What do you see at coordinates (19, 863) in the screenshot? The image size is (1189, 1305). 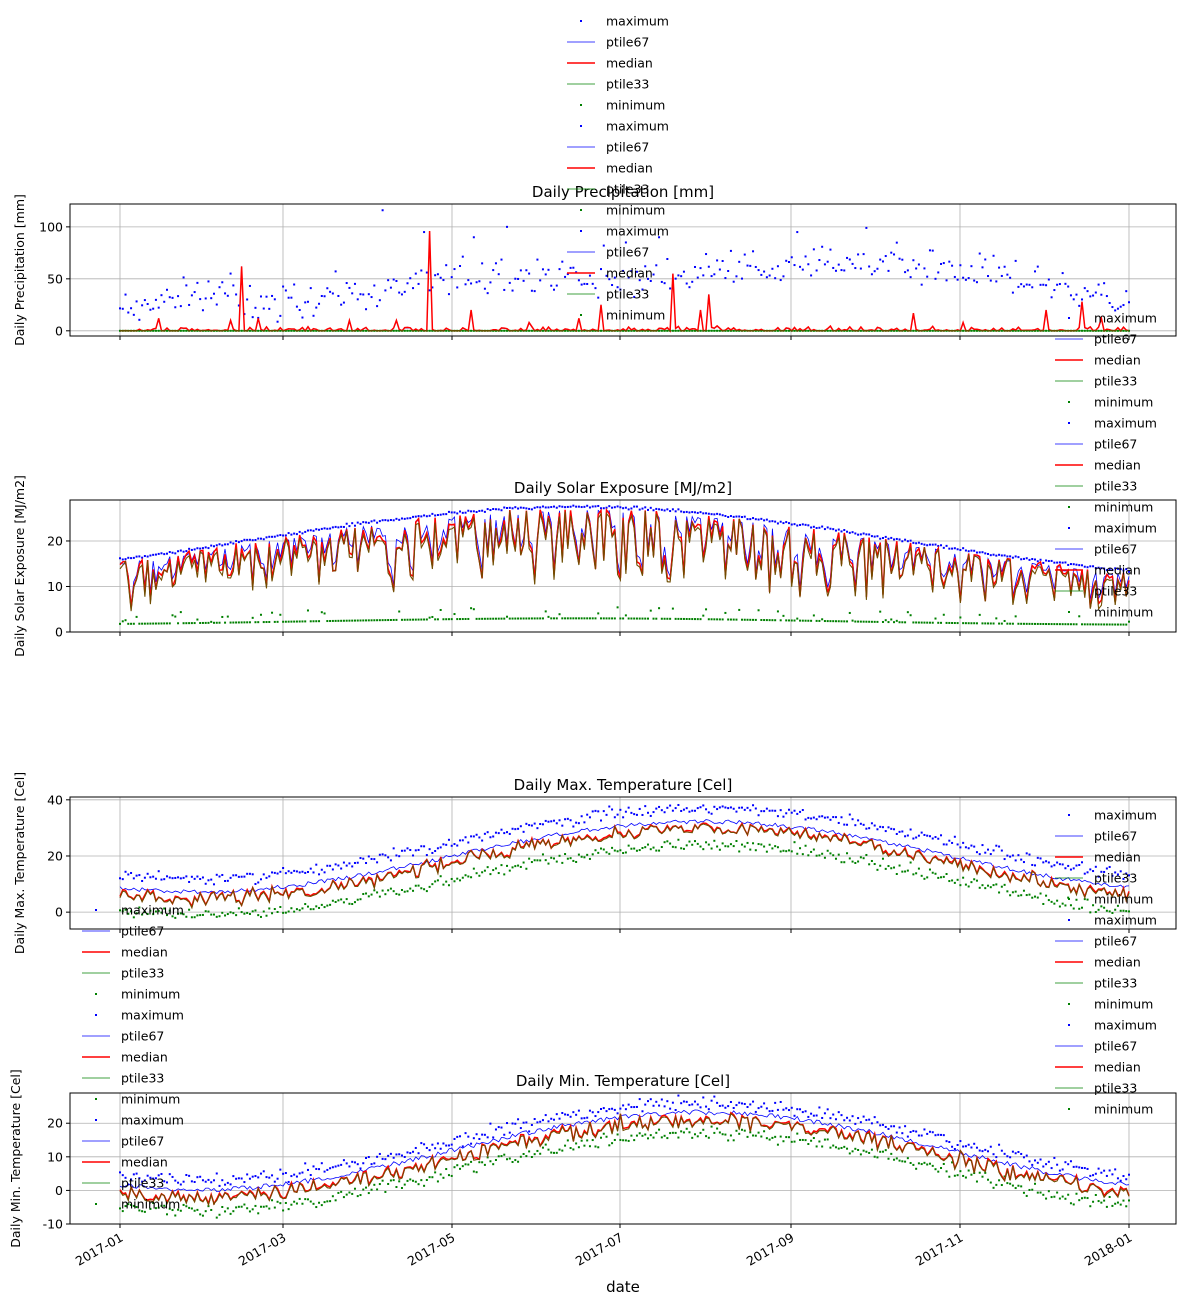 I see `y-axis-label: Daily Max. Temperature [Cel]` at bounding box center [19, 863].